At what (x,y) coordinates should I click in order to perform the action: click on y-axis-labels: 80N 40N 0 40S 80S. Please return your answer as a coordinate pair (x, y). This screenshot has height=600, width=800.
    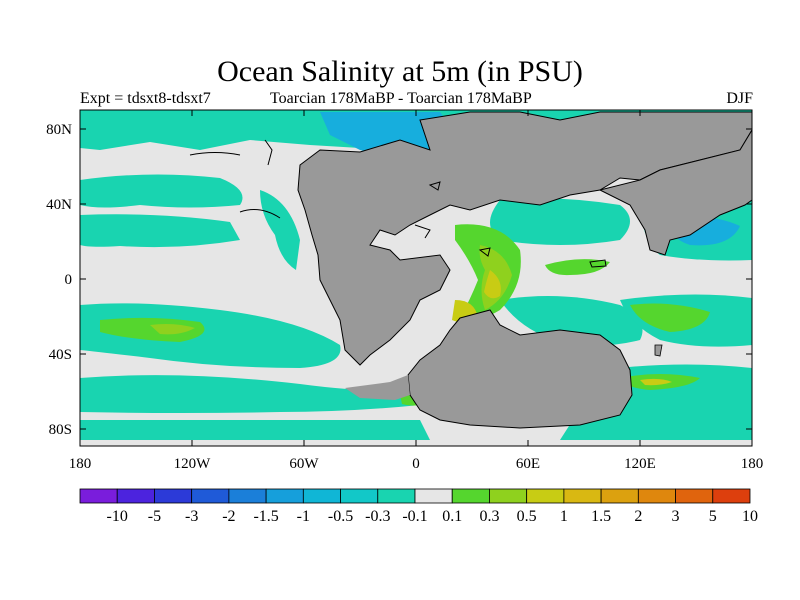
    Looking at the image, I should click on (59, 280).